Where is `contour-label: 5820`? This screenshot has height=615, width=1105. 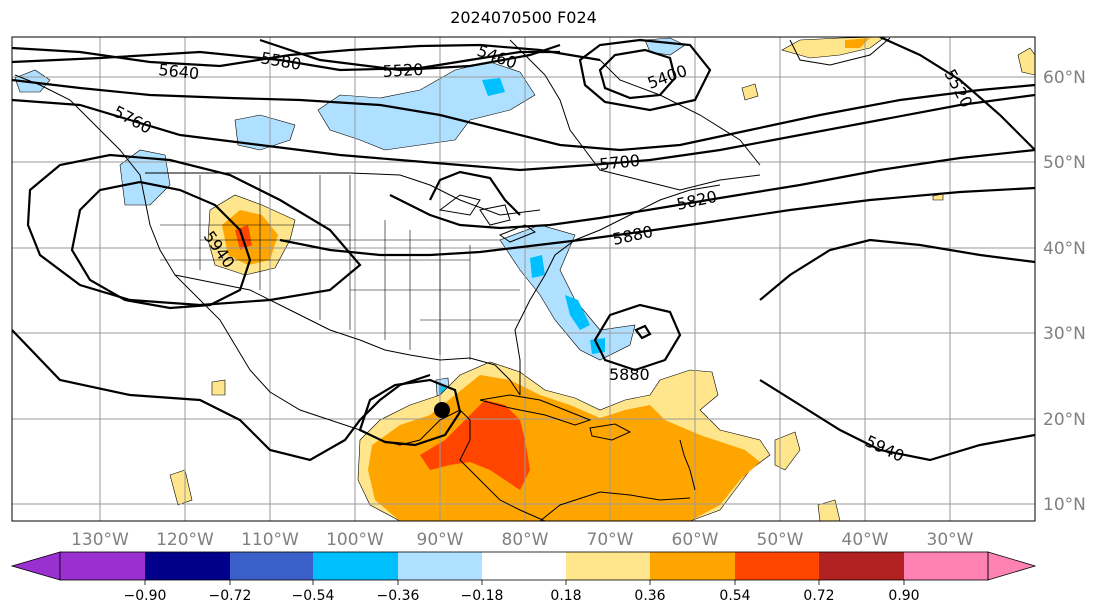
contour-label: 5820 is located at coordinates (697, 200).